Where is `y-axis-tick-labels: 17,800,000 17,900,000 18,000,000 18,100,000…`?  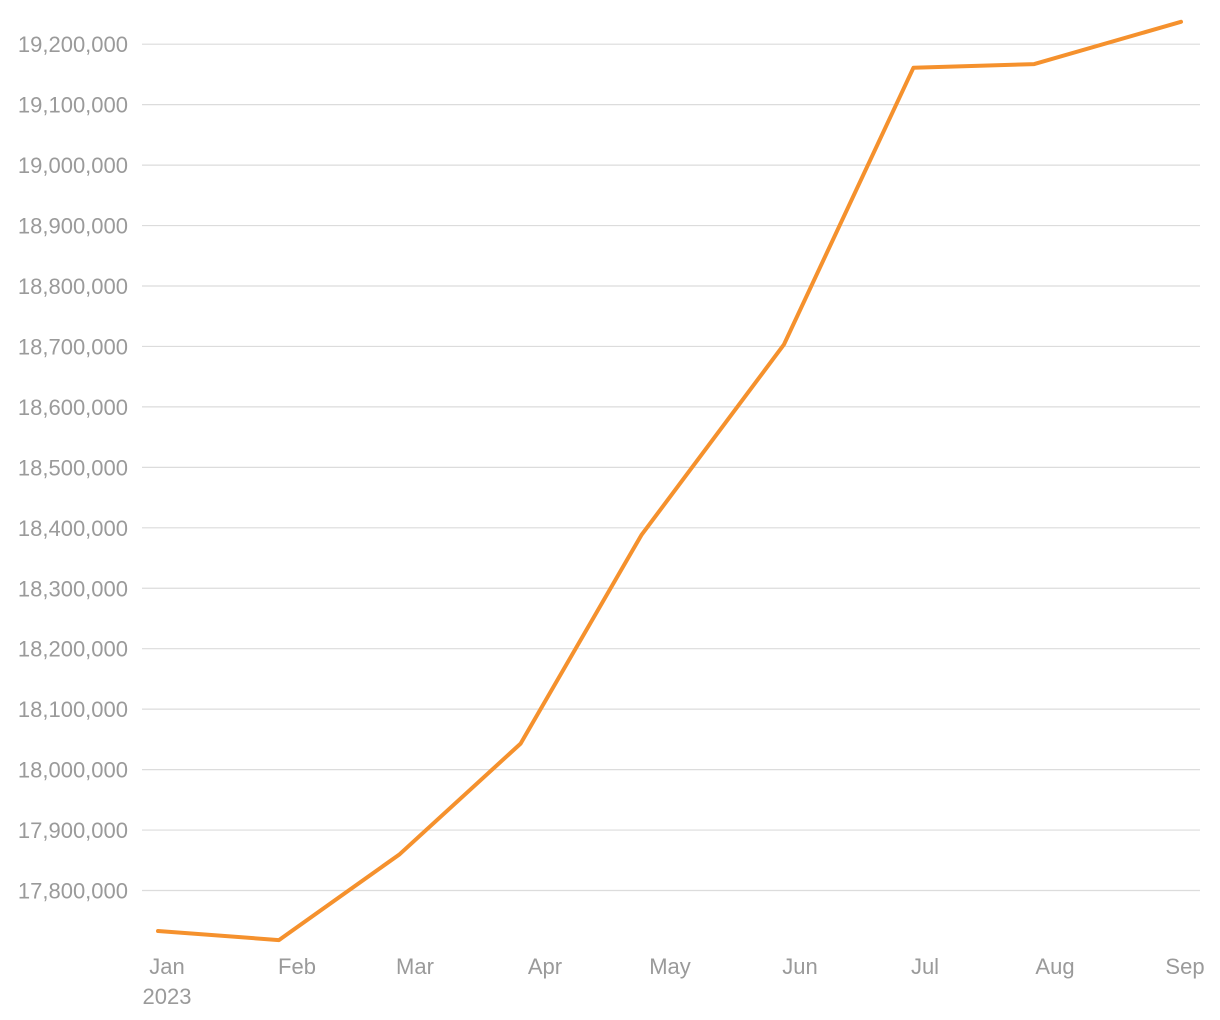
y-axis-tick-labels: 17,800,000 17,900,000 18,000,000 18,100,000… is located at coordinates (73, 467).